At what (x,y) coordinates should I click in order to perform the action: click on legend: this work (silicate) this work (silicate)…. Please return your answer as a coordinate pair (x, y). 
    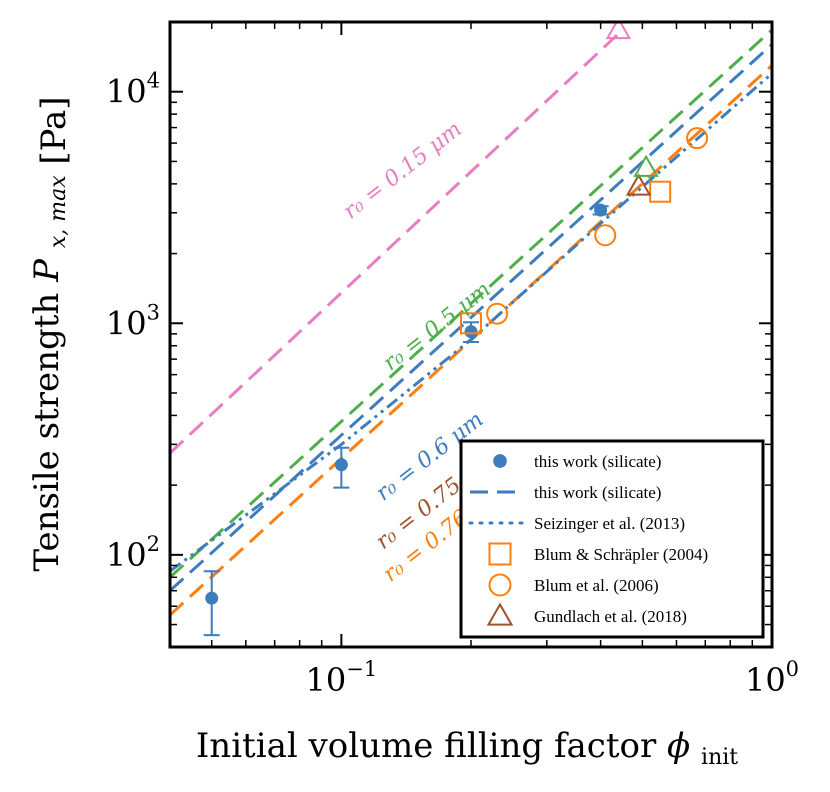
    Looking at the image, I should click on (612, 539).